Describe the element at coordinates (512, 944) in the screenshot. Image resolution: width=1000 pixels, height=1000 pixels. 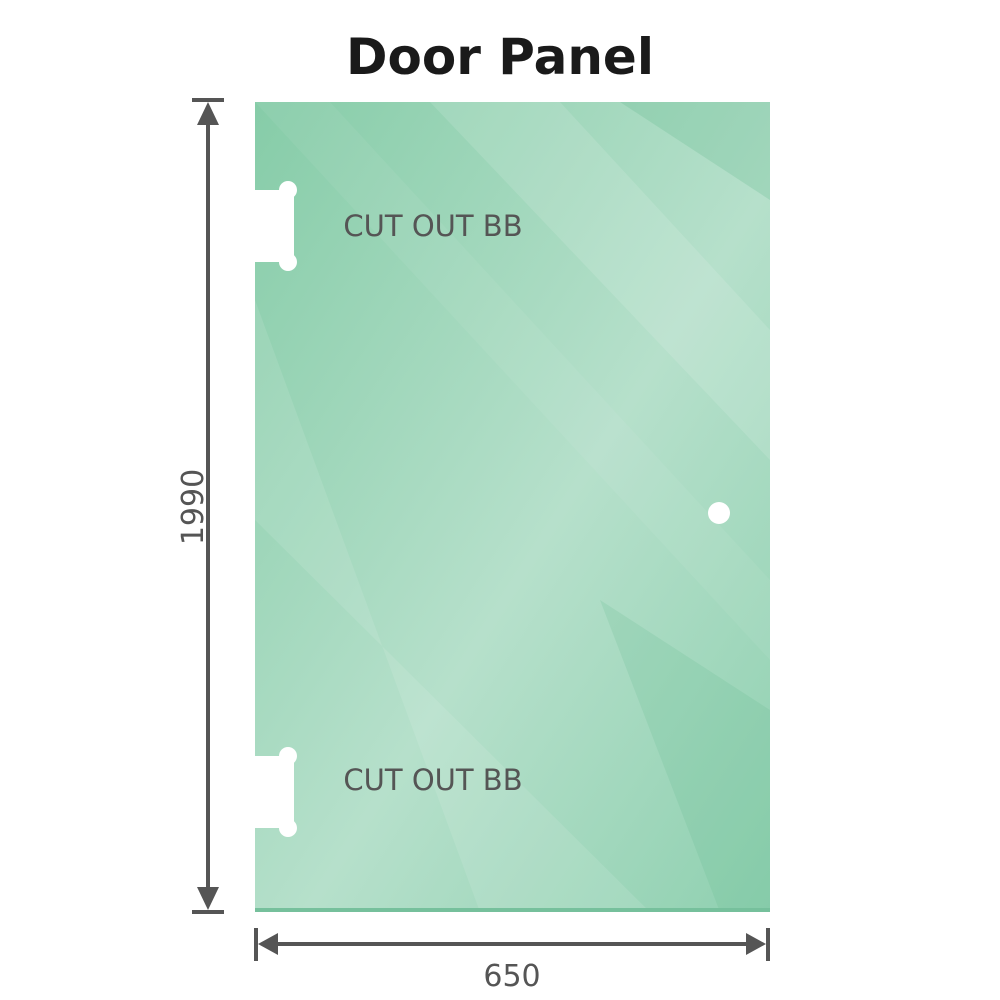
I see `width-dimension-line` at that location.